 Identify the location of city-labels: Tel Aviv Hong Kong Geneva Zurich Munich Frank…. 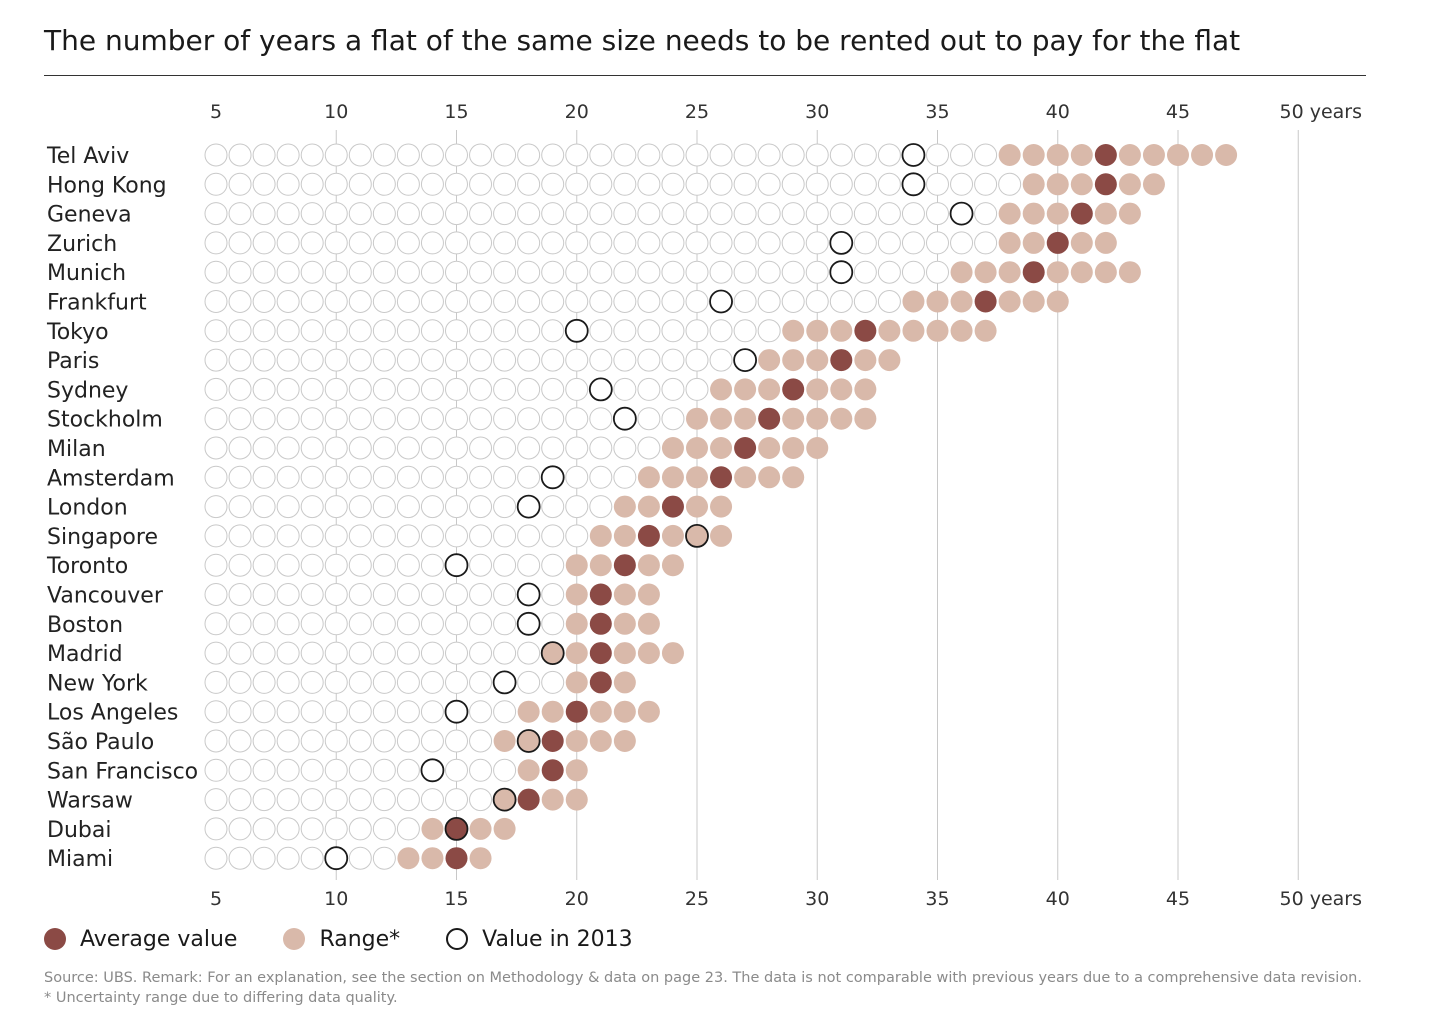
(122, 508).